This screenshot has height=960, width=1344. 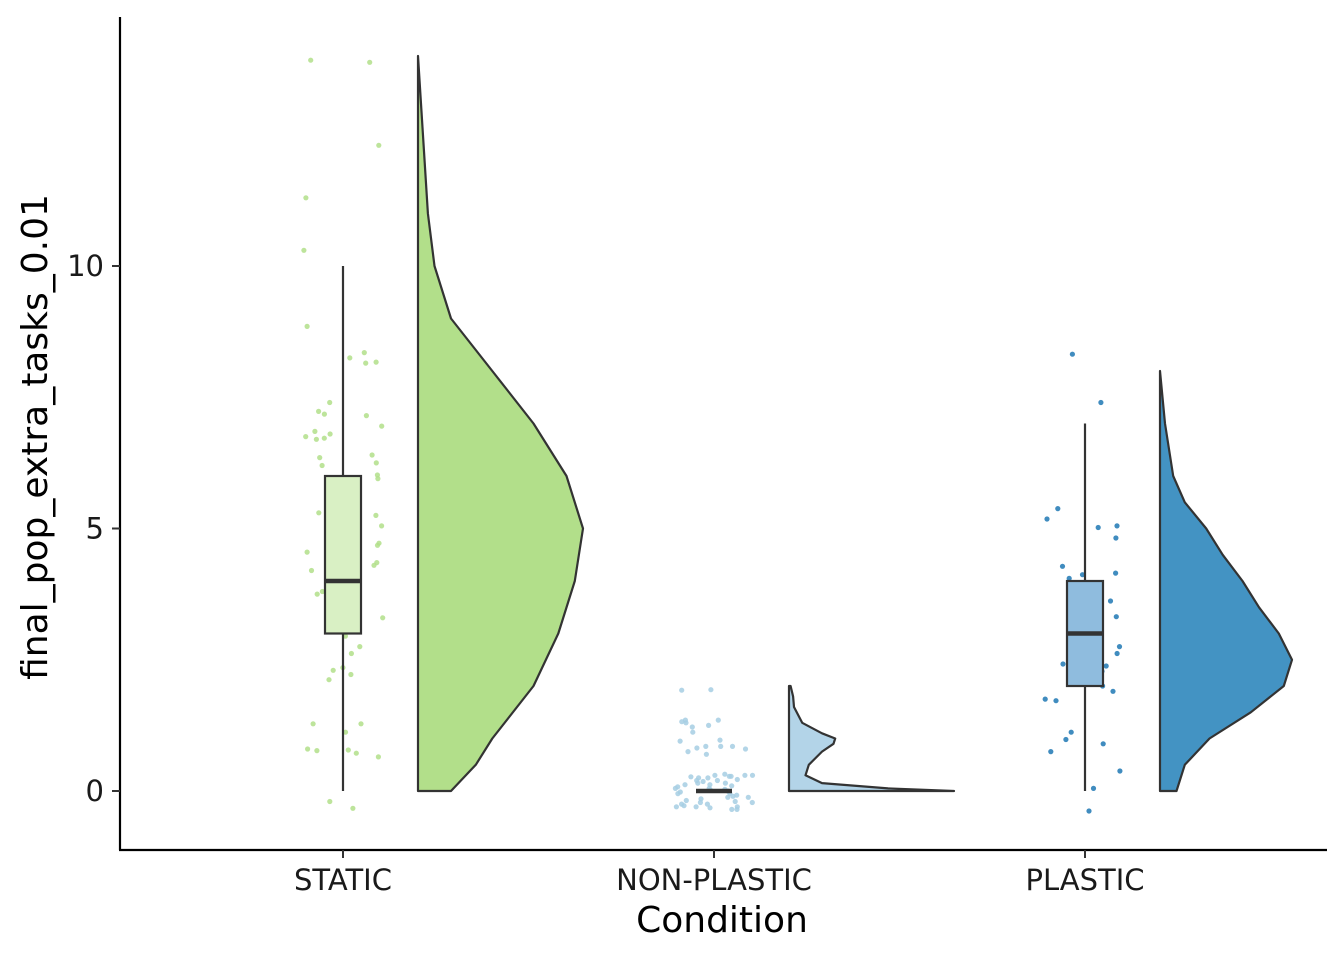 I want to click on x-tick-label: PLASTIC, so click(x=1084, y=880).